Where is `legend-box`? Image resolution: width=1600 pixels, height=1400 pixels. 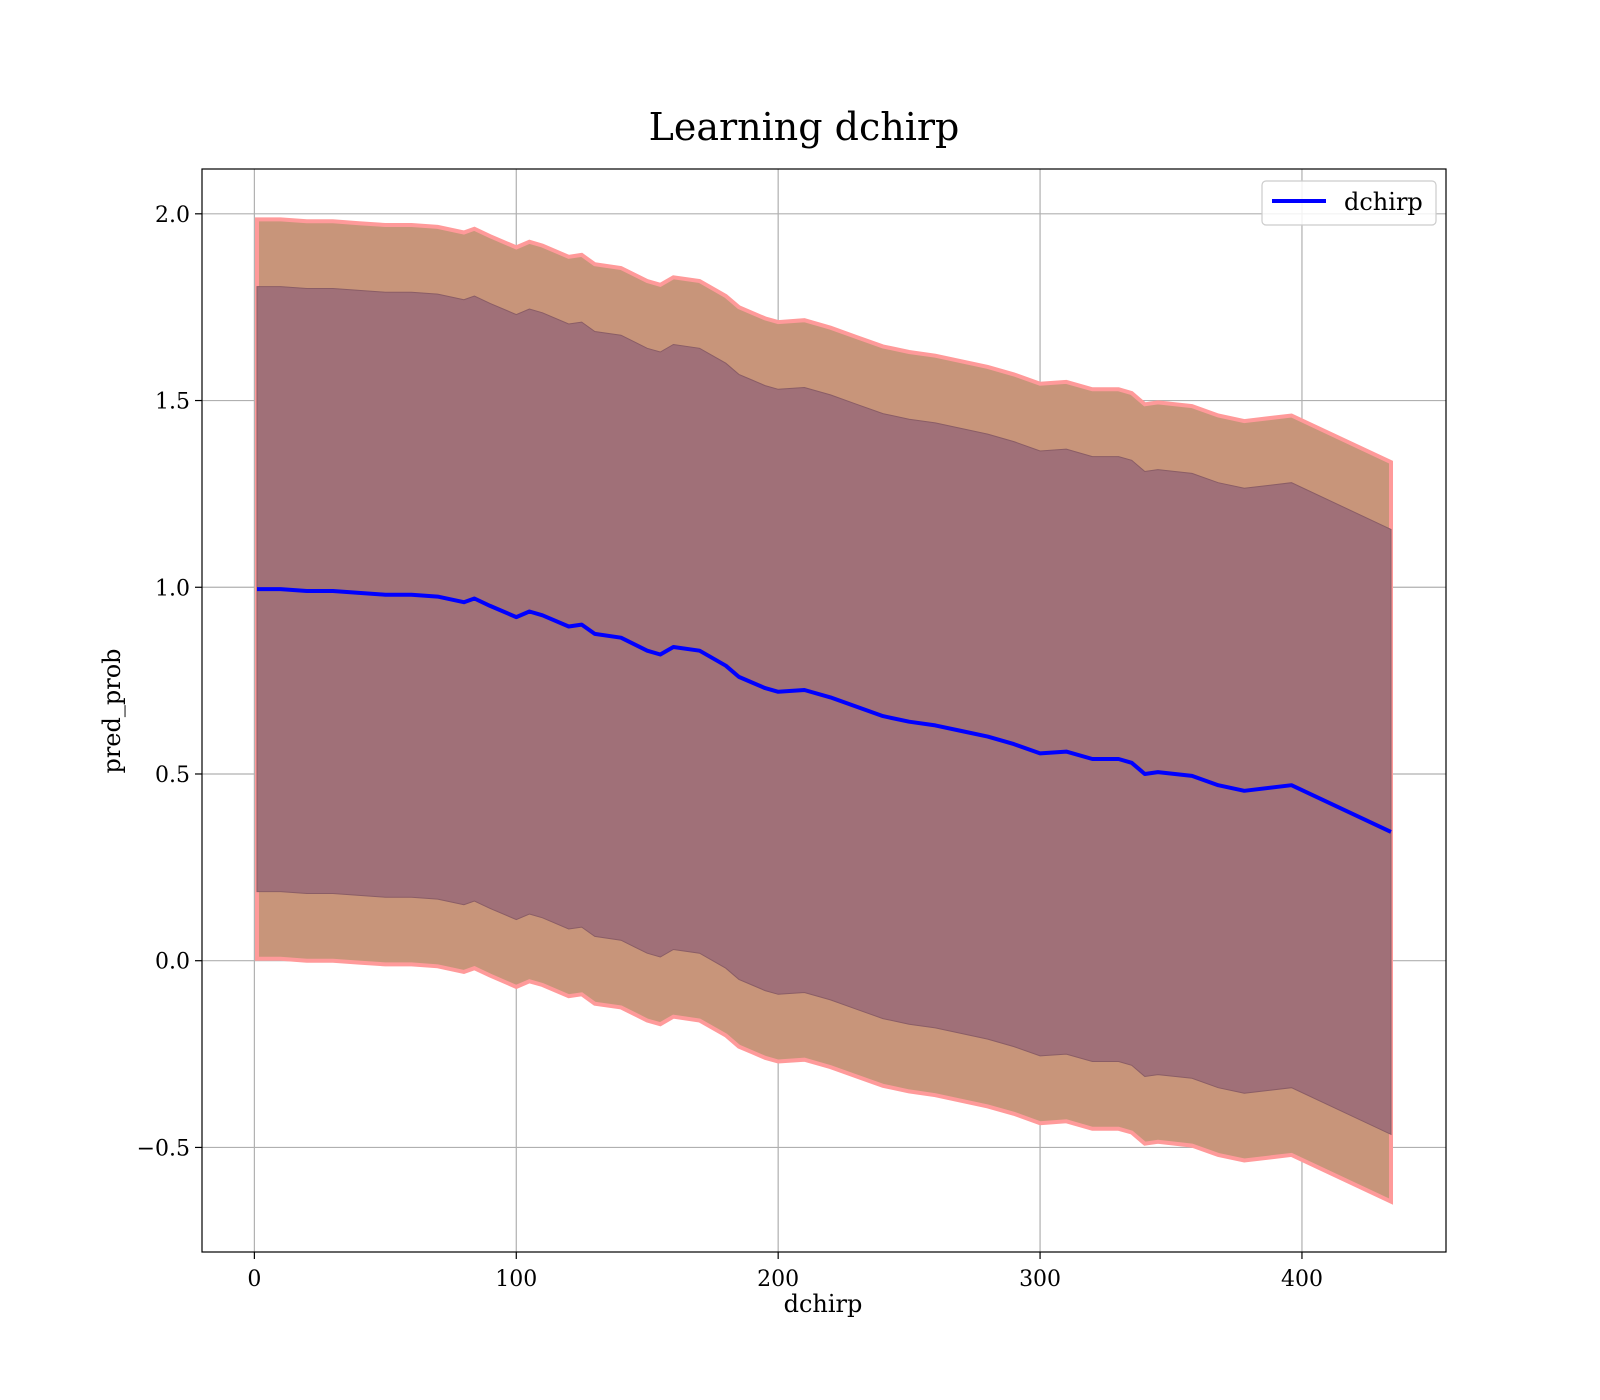 legend-box is located at coordinates (1349, 203).